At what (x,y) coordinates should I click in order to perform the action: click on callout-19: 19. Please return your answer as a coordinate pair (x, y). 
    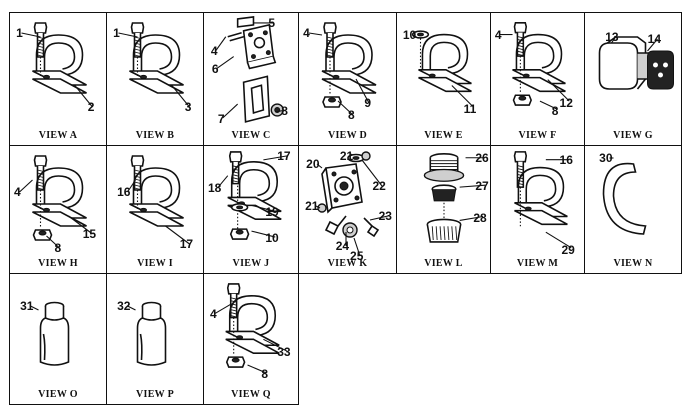
    Looking at the image, I should click on (272, 212).